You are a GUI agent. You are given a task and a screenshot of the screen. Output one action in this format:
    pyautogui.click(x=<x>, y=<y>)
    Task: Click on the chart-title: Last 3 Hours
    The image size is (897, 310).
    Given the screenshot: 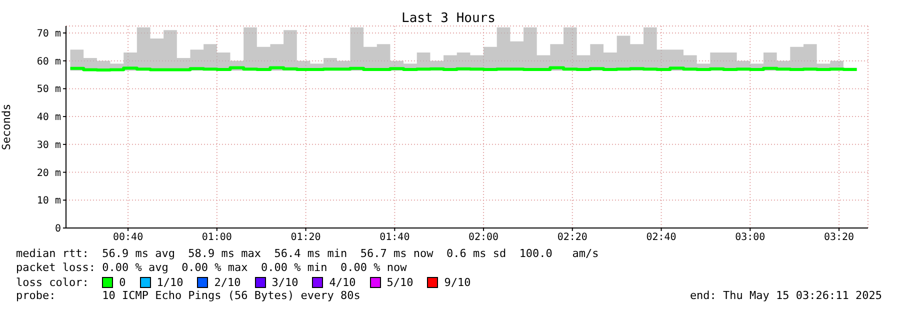 What is the action you would take?
    pyautogui.click(x=448, y=18)
    